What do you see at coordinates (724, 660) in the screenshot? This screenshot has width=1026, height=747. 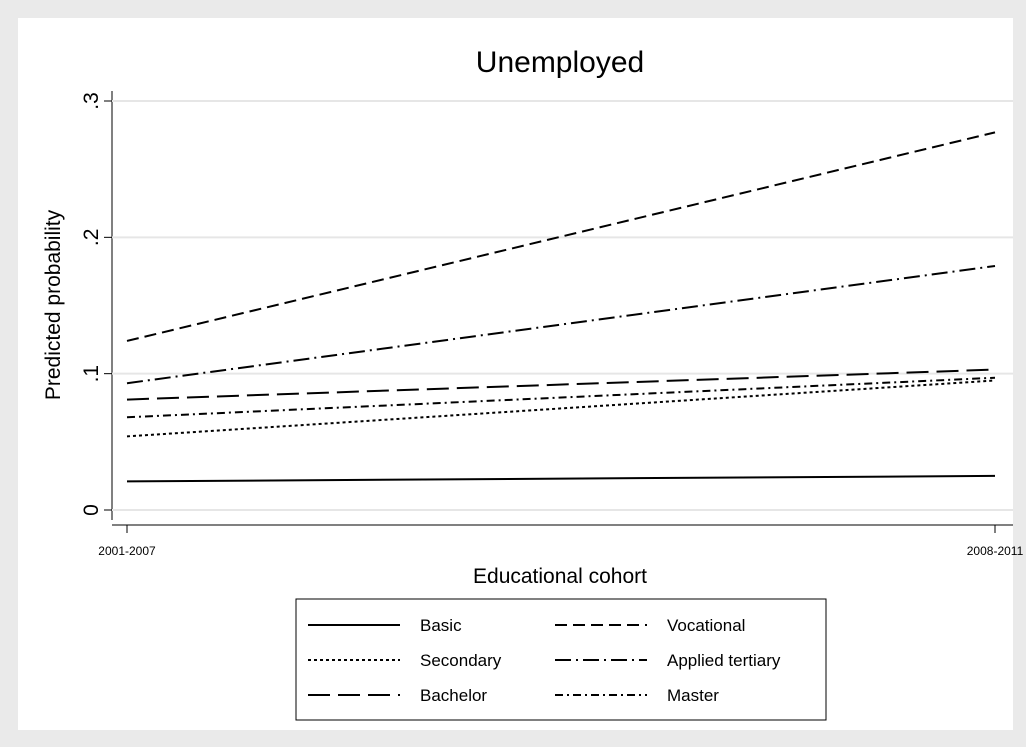 I see `legend-label: Applied tertiary` at bounding box center [724, 660].